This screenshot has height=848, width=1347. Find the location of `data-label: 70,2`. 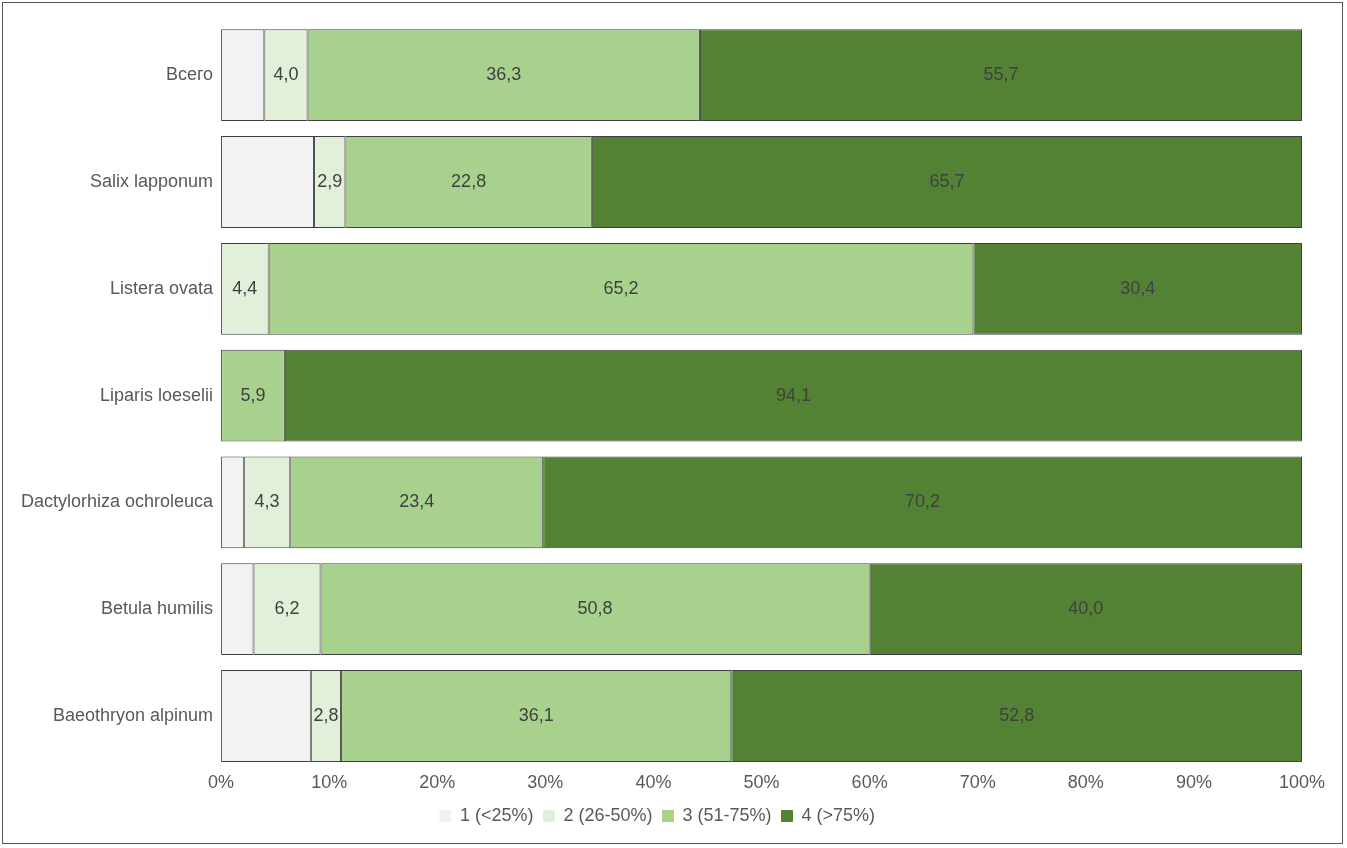

data-label: 70,2 is located at coordinates (923, 501).